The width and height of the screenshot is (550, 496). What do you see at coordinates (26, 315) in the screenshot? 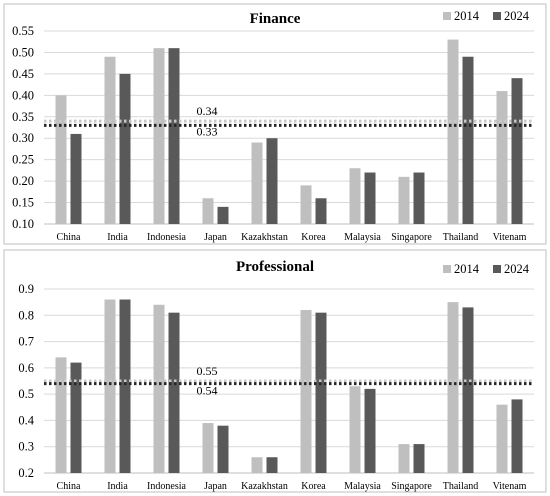
I see `y-tick-label: 0.8` at bounding box center [26, 315].